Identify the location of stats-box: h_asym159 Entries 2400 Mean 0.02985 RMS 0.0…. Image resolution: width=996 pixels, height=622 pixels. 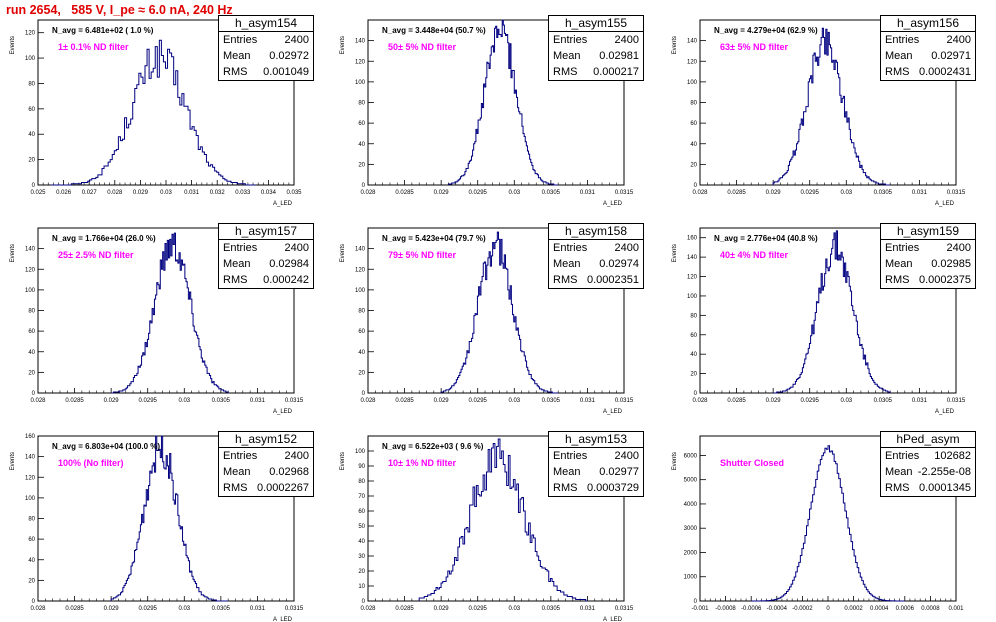
(928, 256).